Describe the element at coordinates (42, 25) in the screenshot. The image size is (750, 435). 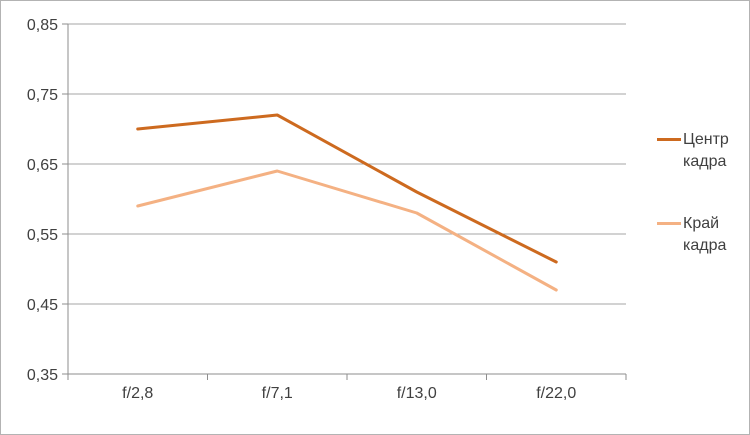
I see `y-tick-label: 0,85` at that location.